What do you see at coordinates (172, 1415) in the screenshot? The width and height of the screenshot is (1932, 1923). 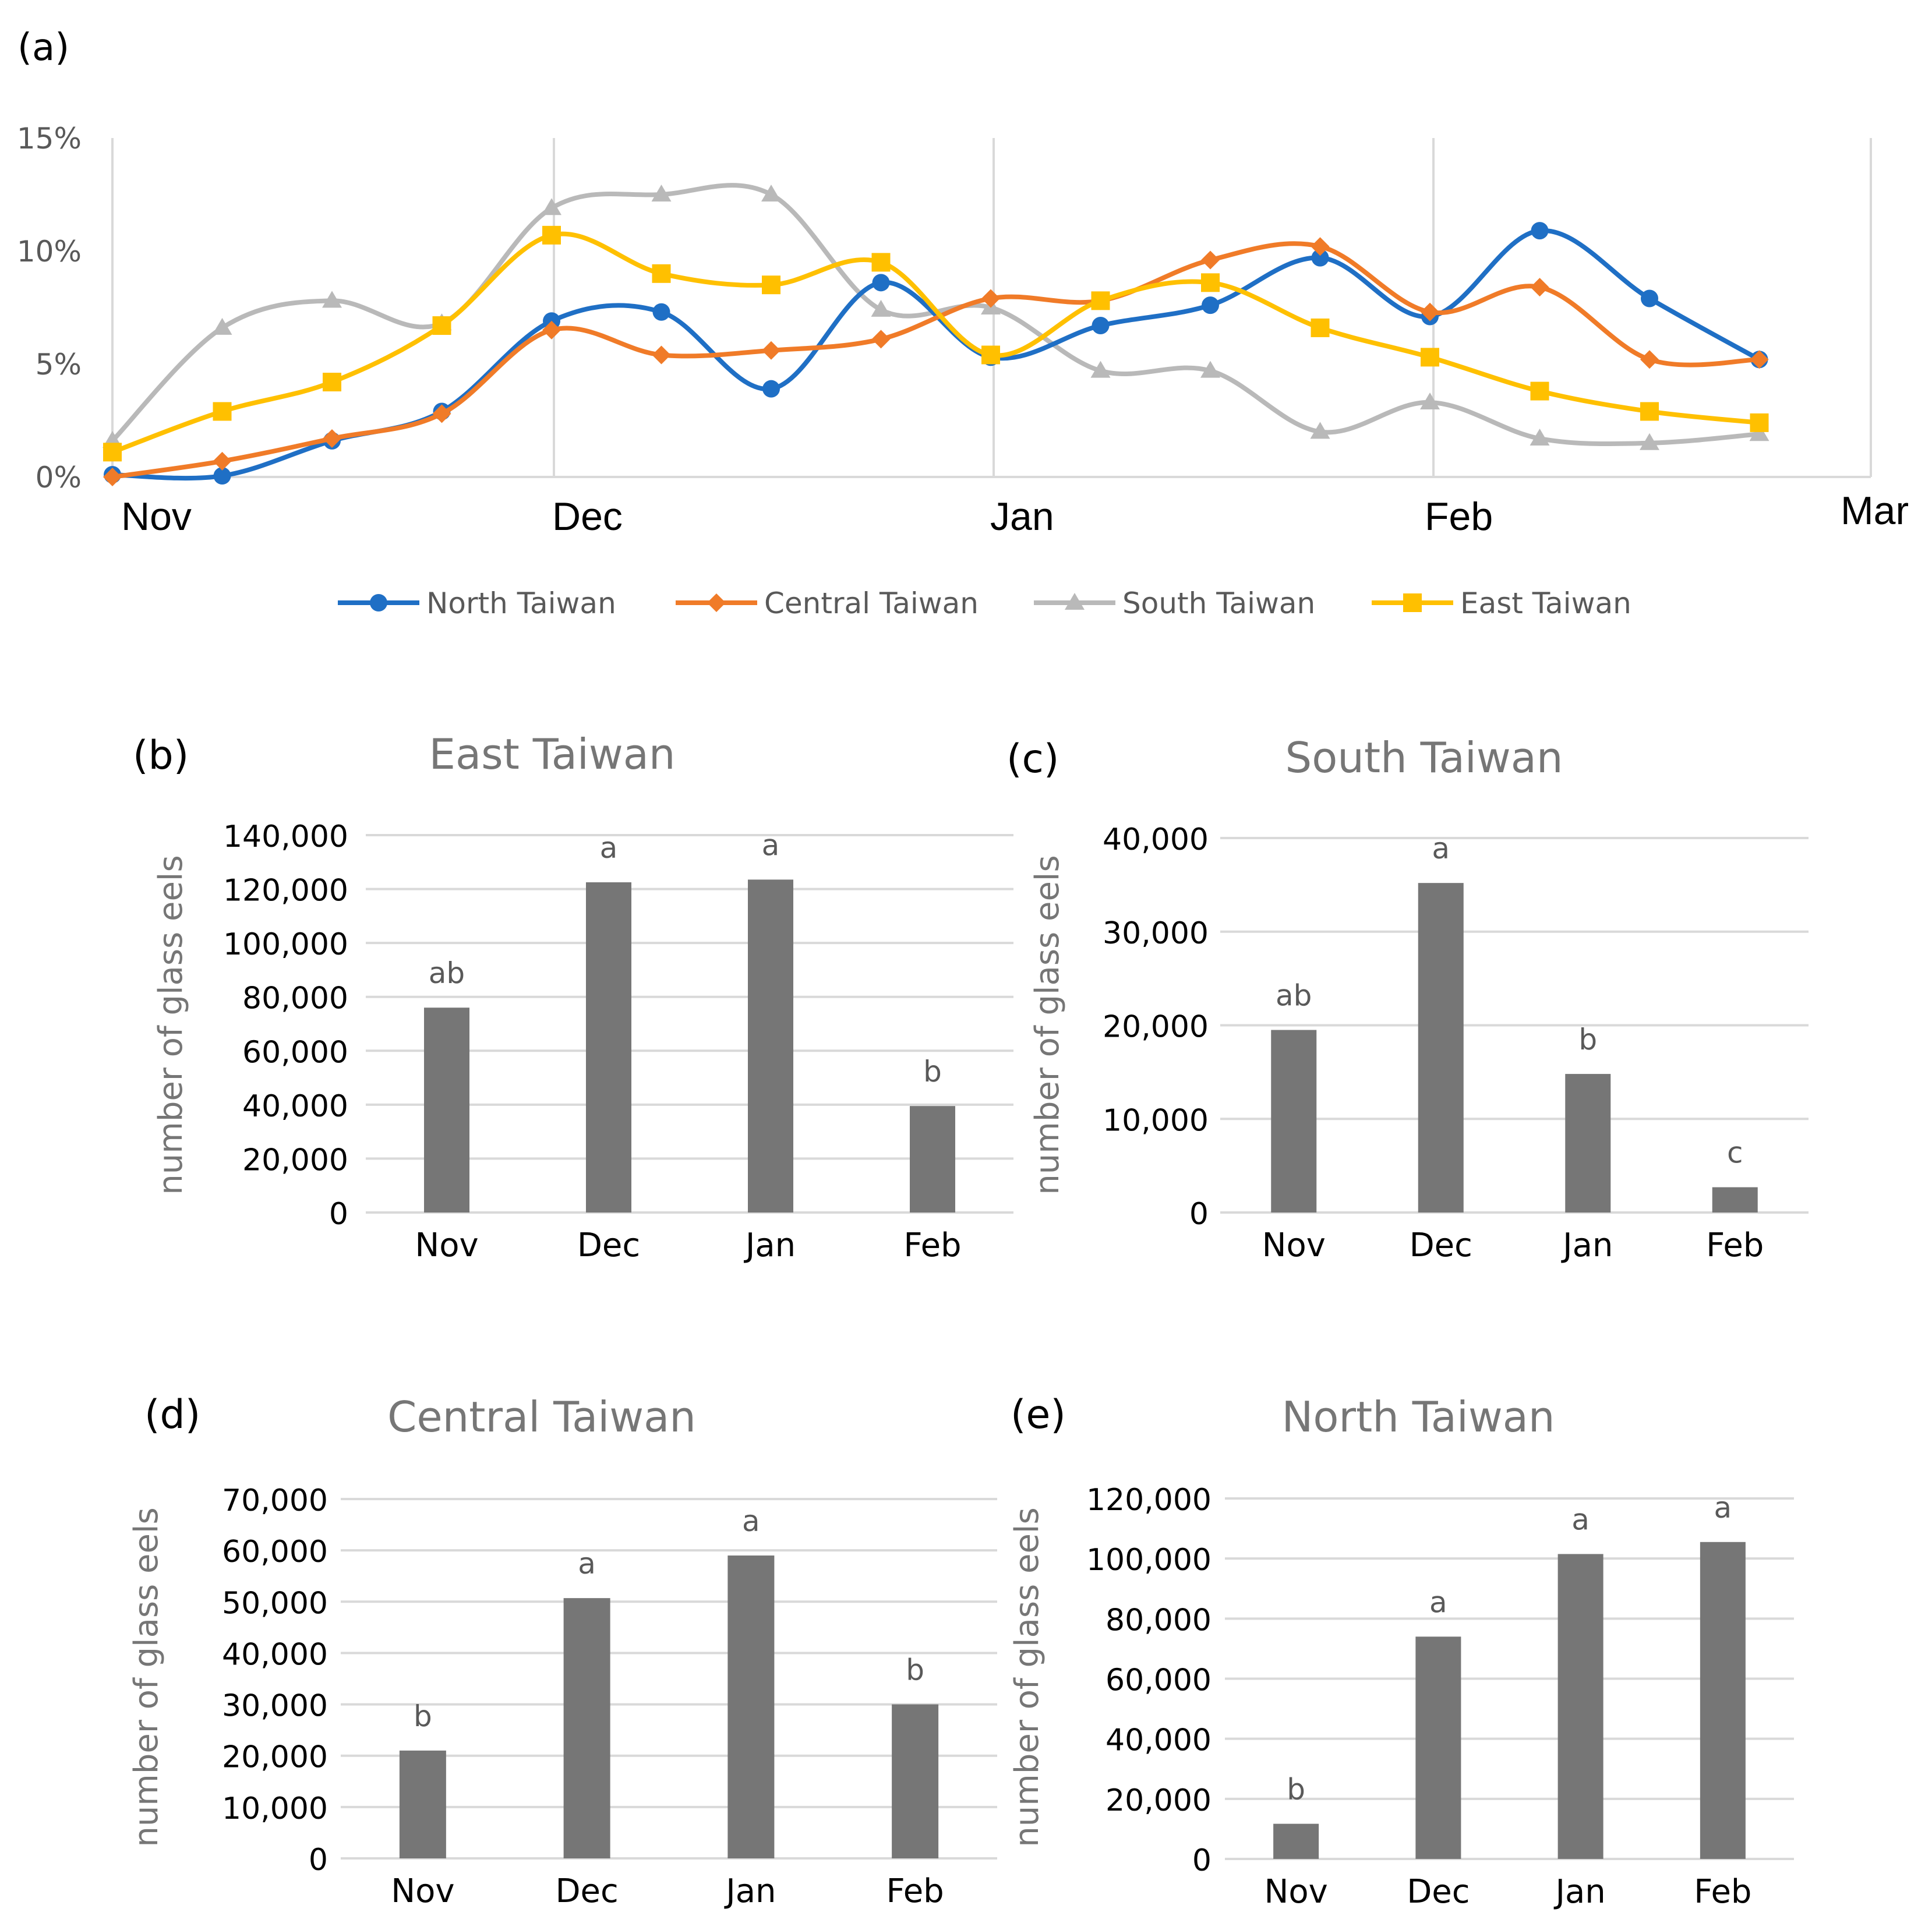 I see `panel-label: (d)` at bounding box center [172, 1415].